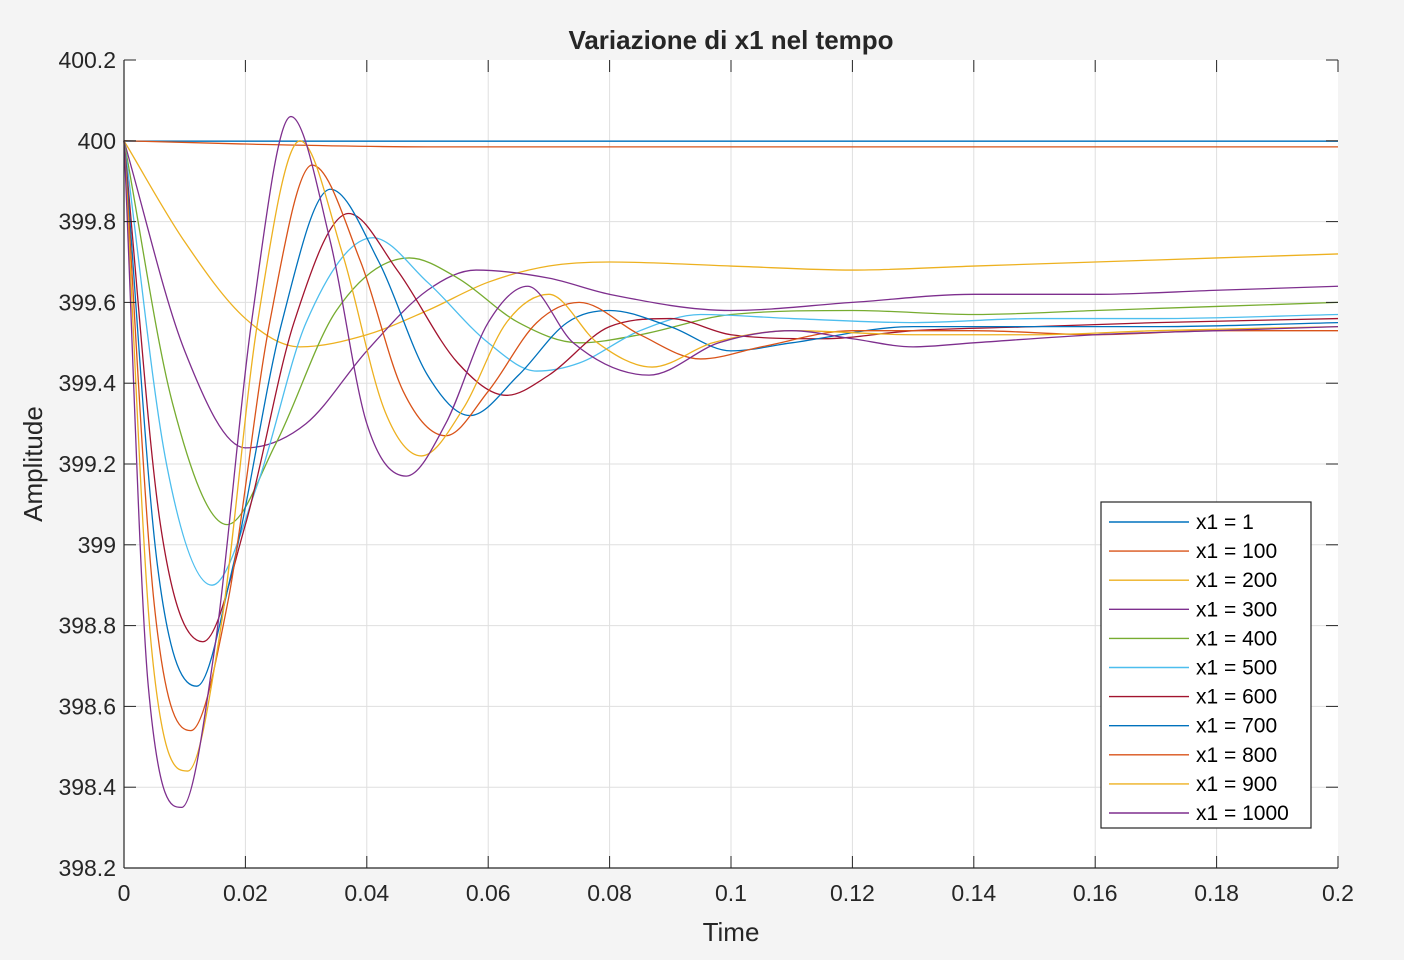  Describe the element at coordinates (973, 893) in the screenshot. I see `x-tick-label: 0.14` at that location.